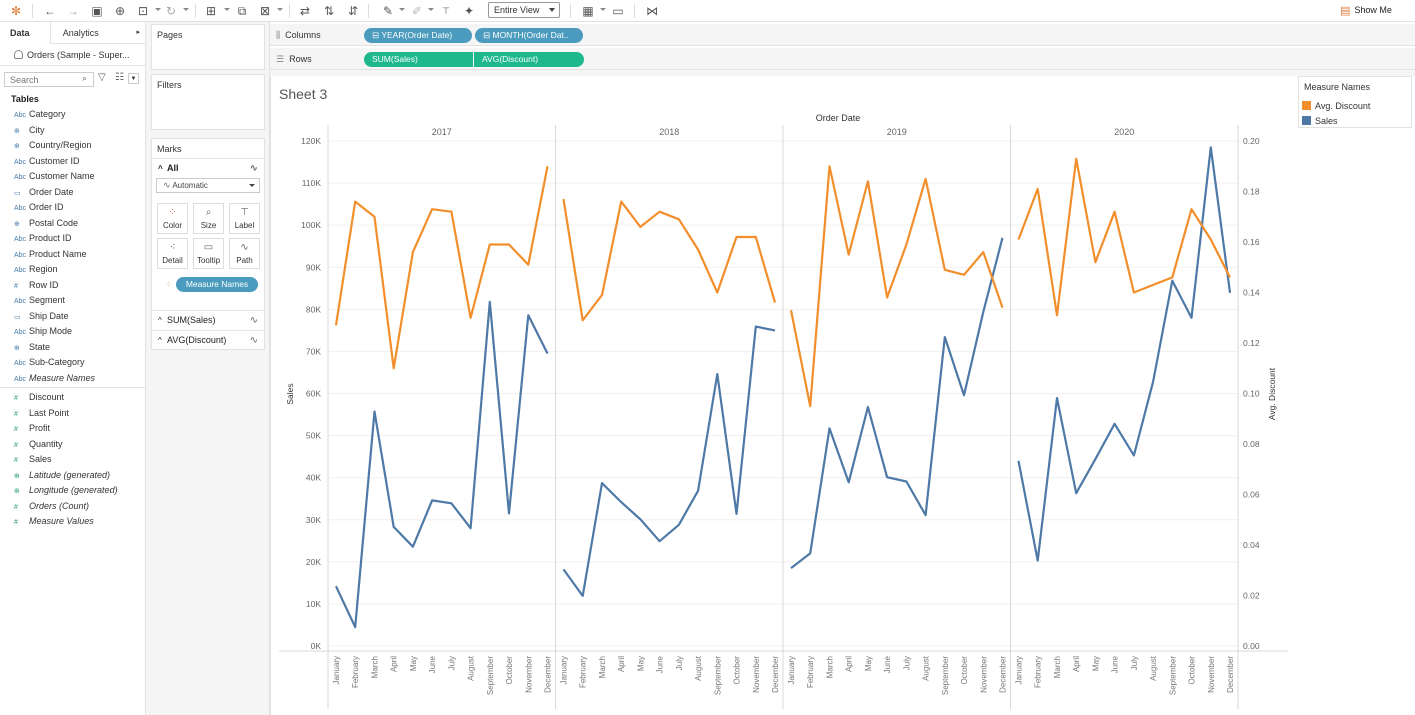 The width and height of the screenshot is (1415, 715). What do you see at coordinates (329, 11) in the screenshot?
I see `sort-ascending-icon: ⇅` at bounding box center [329, 11].